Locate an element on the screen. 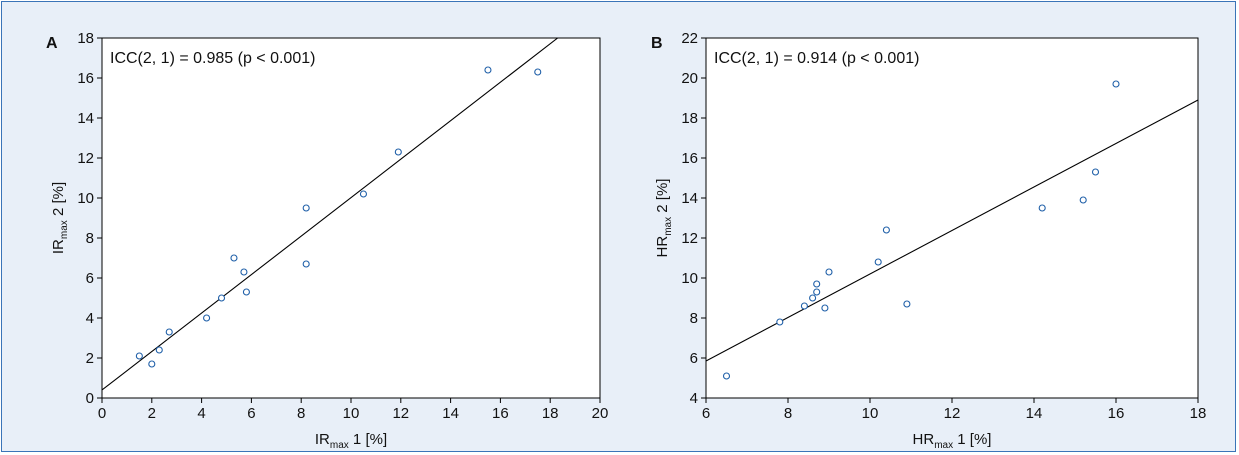 The image size is (1239, 455). icc-annotation: ICC(2, 1) = 0.914 (p < 0.001) is located at coordinates (816, 58).